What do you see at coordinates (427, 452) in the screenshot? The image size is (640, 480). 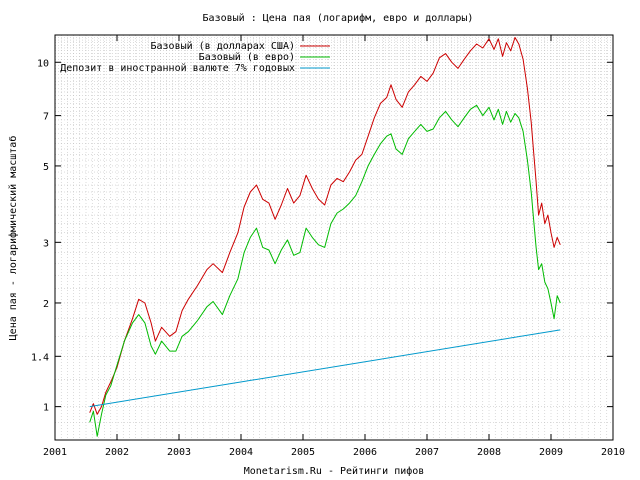 I see `x-tick-label: 2007` at bounding box center [427, 452].